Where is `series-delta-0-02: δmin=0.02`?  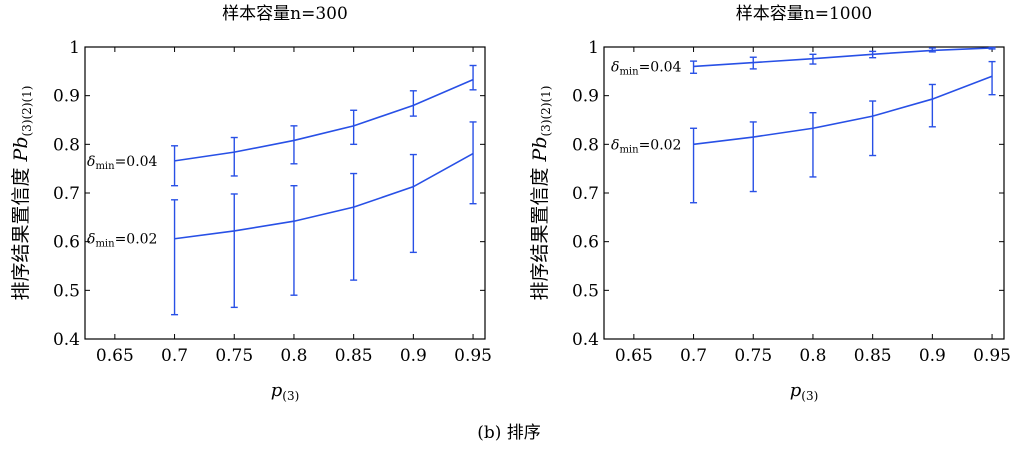
series-delta-0-02: δmin=0.02 is located at coordinates (803, 132).